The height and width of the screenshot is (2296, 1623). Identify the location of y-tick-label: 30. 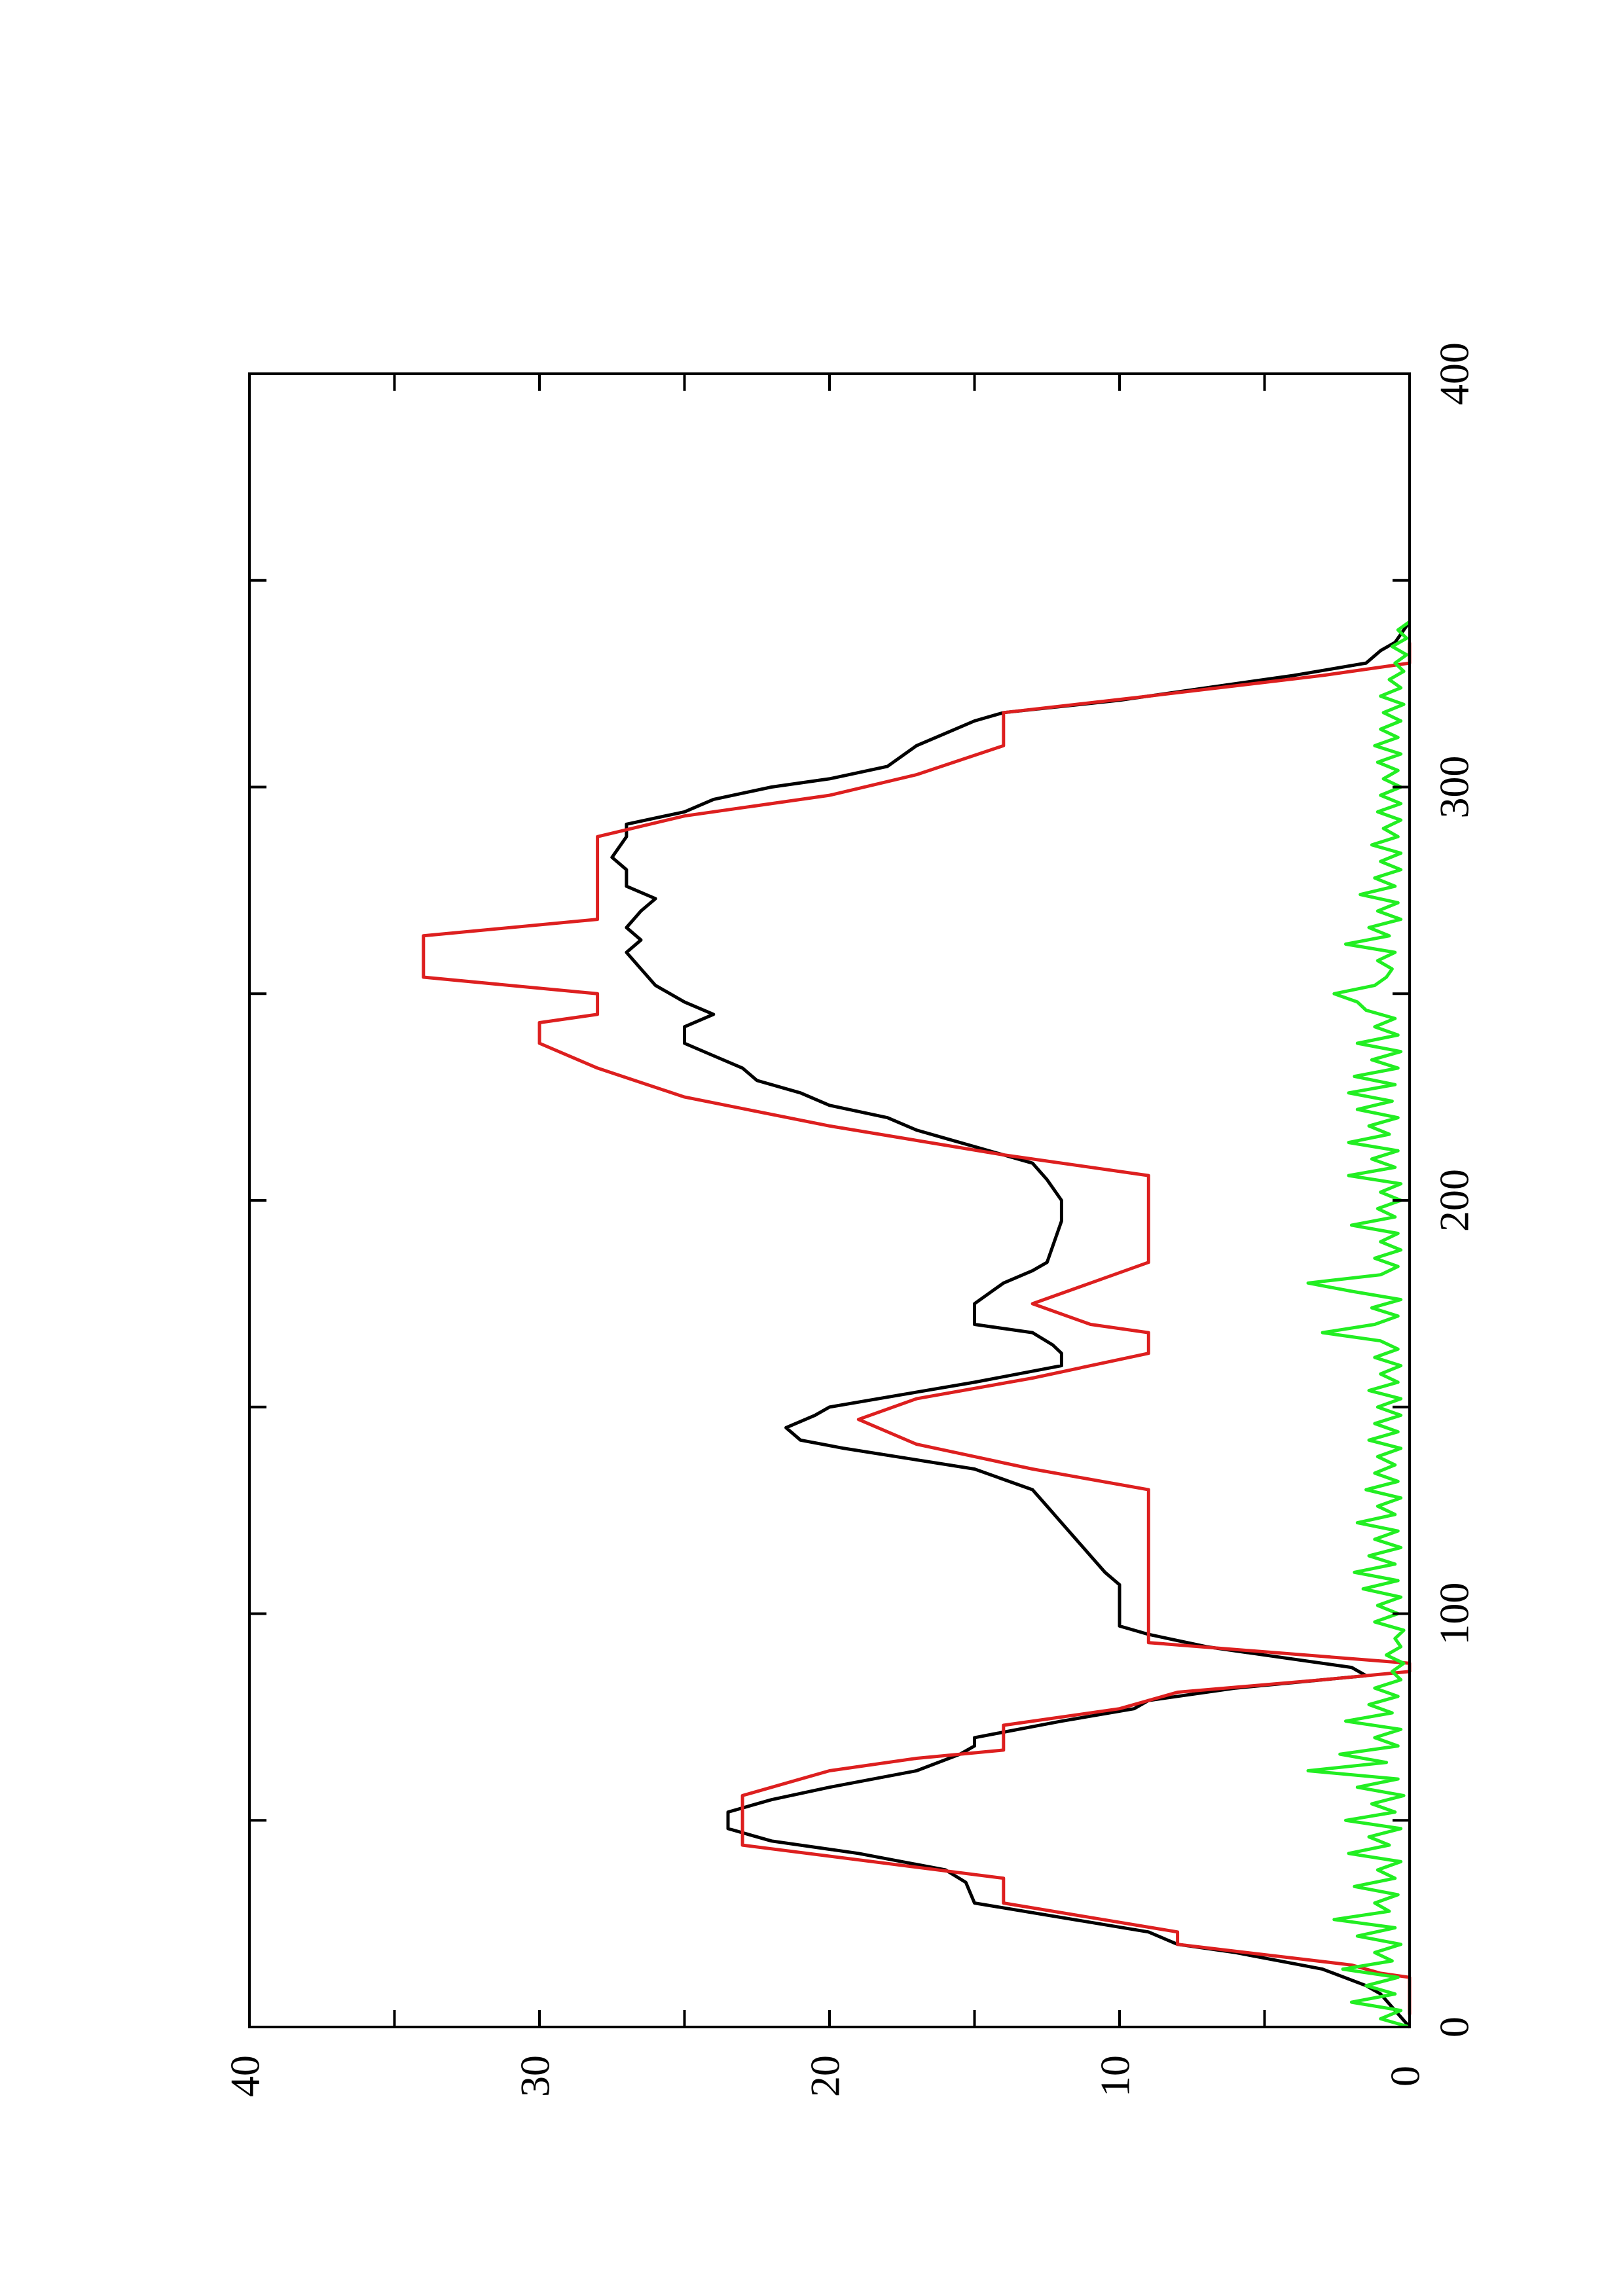
(535, 2076).